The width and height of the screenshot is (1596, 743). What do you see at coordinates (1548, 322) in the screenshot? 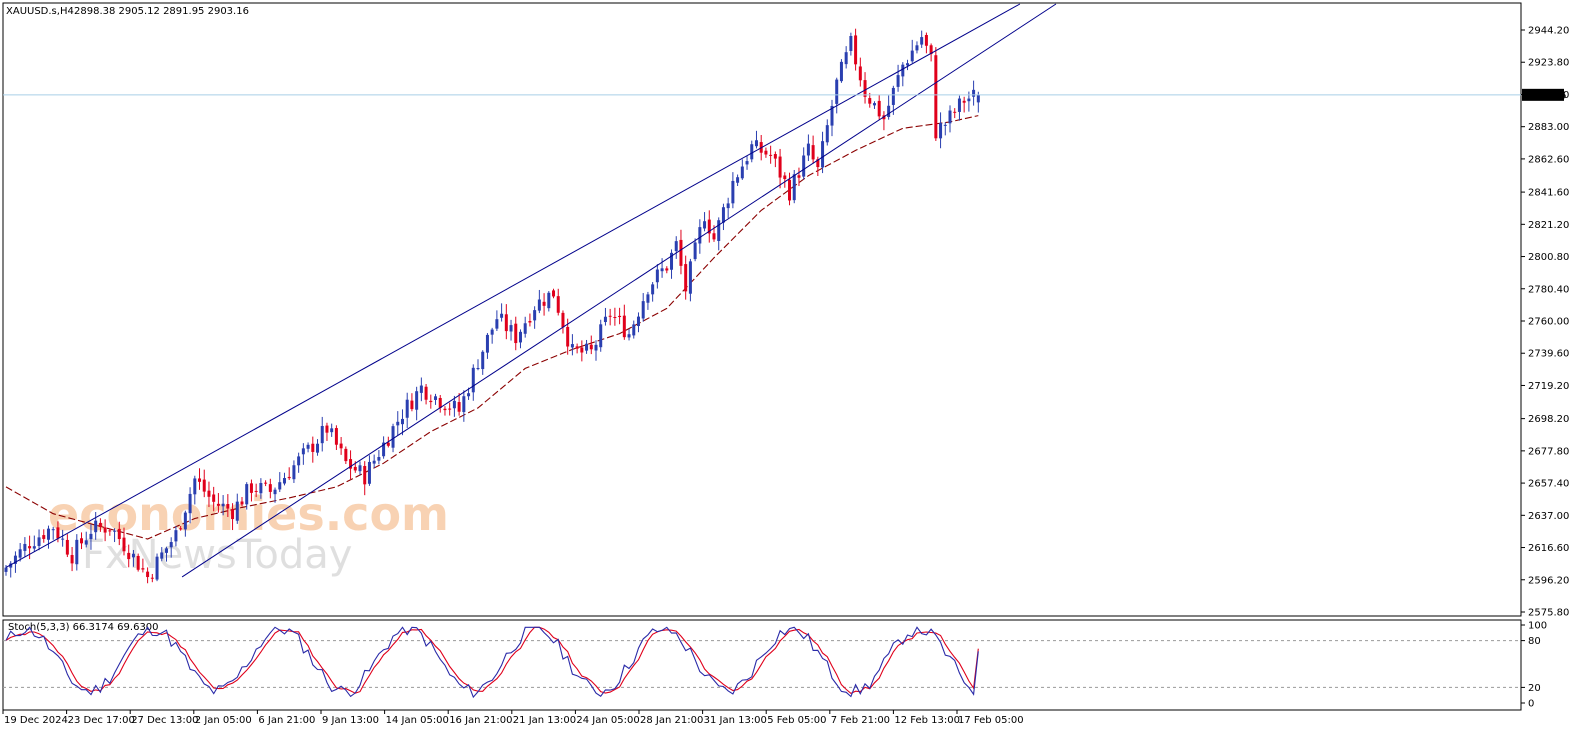
I see `price-tick-label: 2760.00` at bounding box center [1548, 322].